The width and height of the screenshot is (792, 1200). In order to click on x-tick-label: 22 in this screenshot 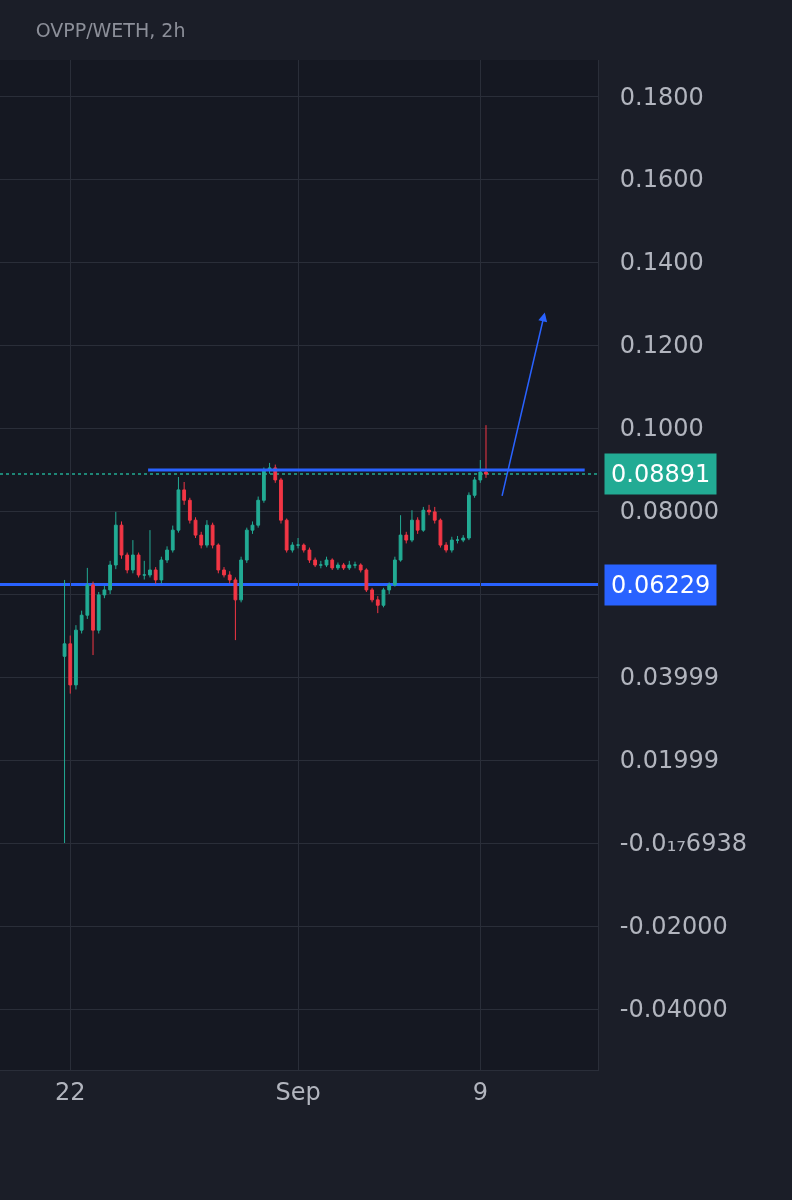, I will do `click(70, 1091)`.